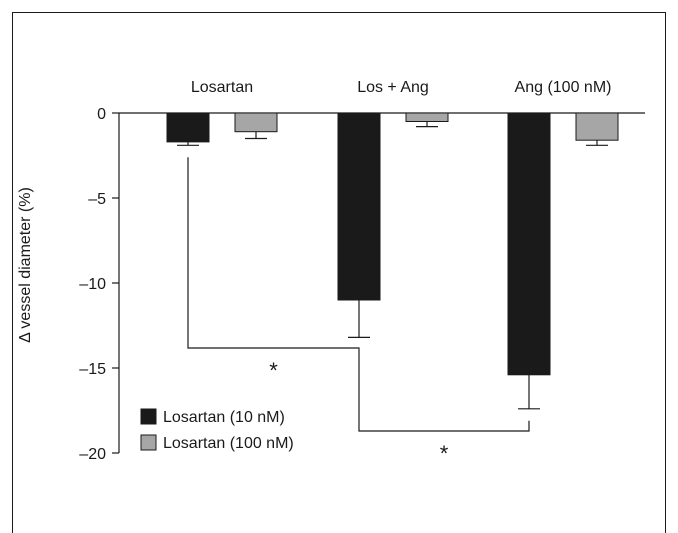 The width and height of the screenshot is (678, 533). What do you see at coordinates (563, 87) in the screenshot?
I see `category-label: Ang (100 nM)` at bounding box center [563, 87].